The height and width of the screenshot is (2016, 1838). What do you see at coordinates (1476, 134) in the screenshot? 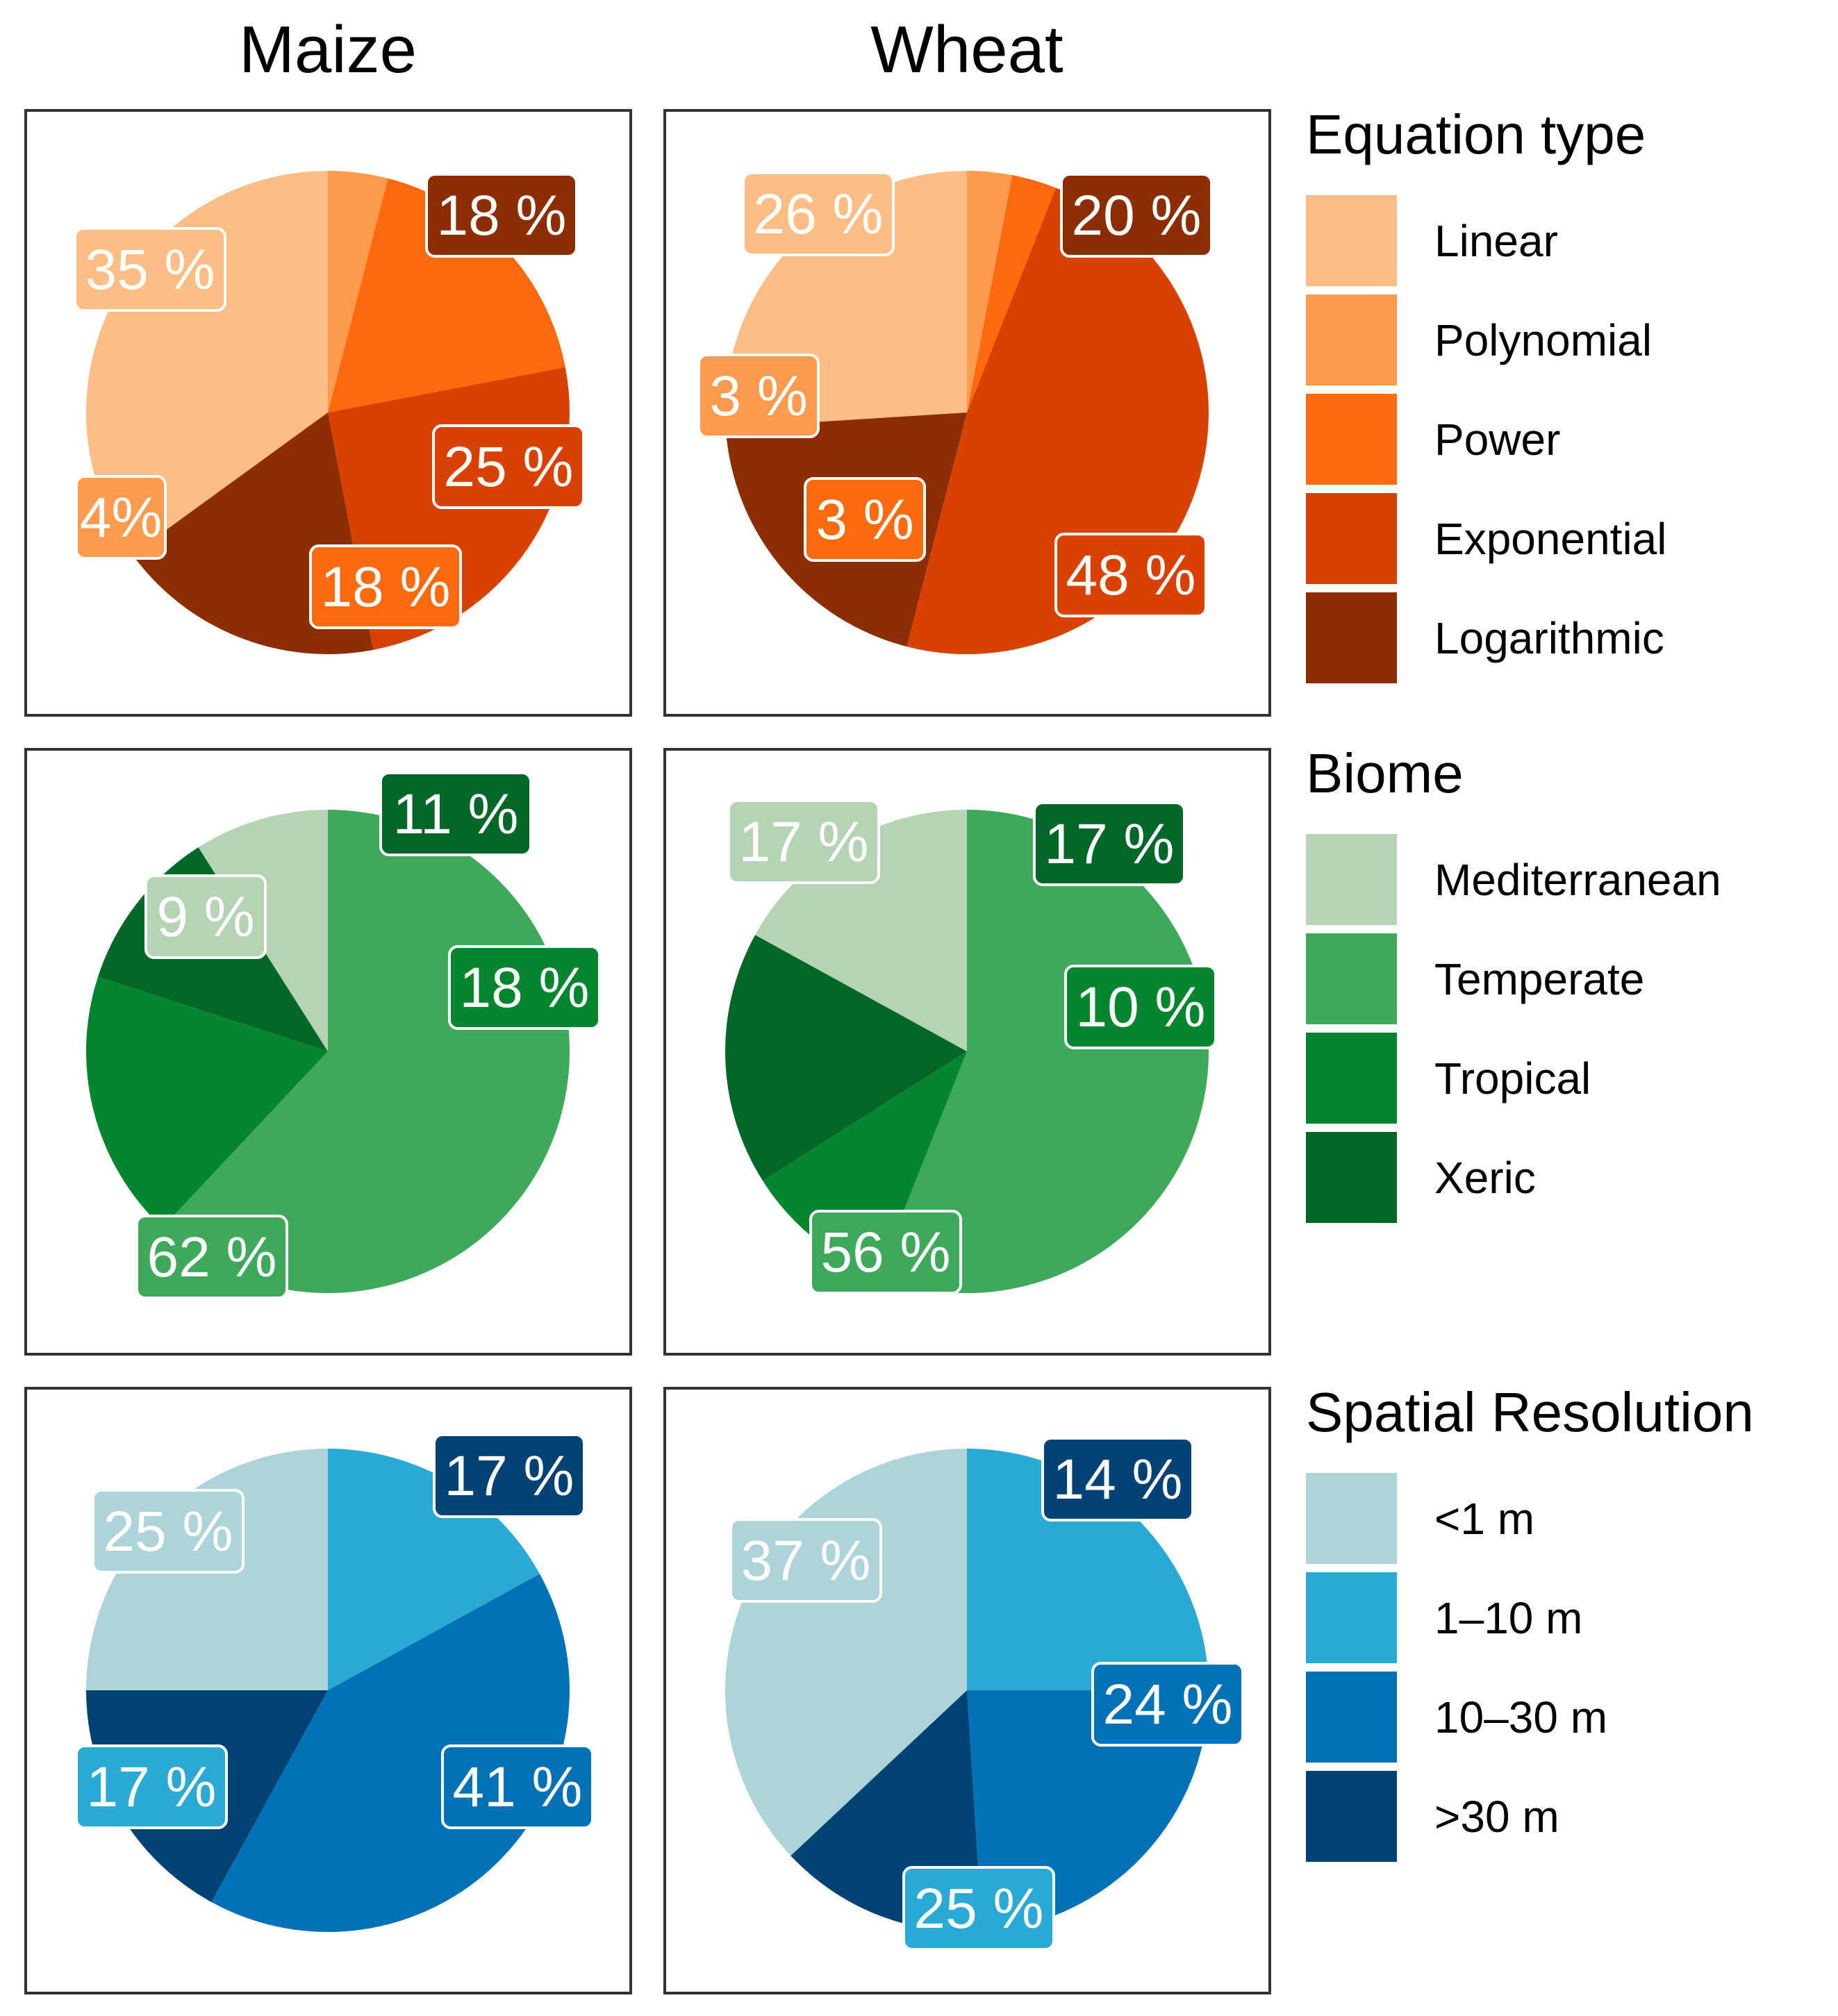
I see `legend-title-equation-type: Equation type` at bounding box center [1476, 134].